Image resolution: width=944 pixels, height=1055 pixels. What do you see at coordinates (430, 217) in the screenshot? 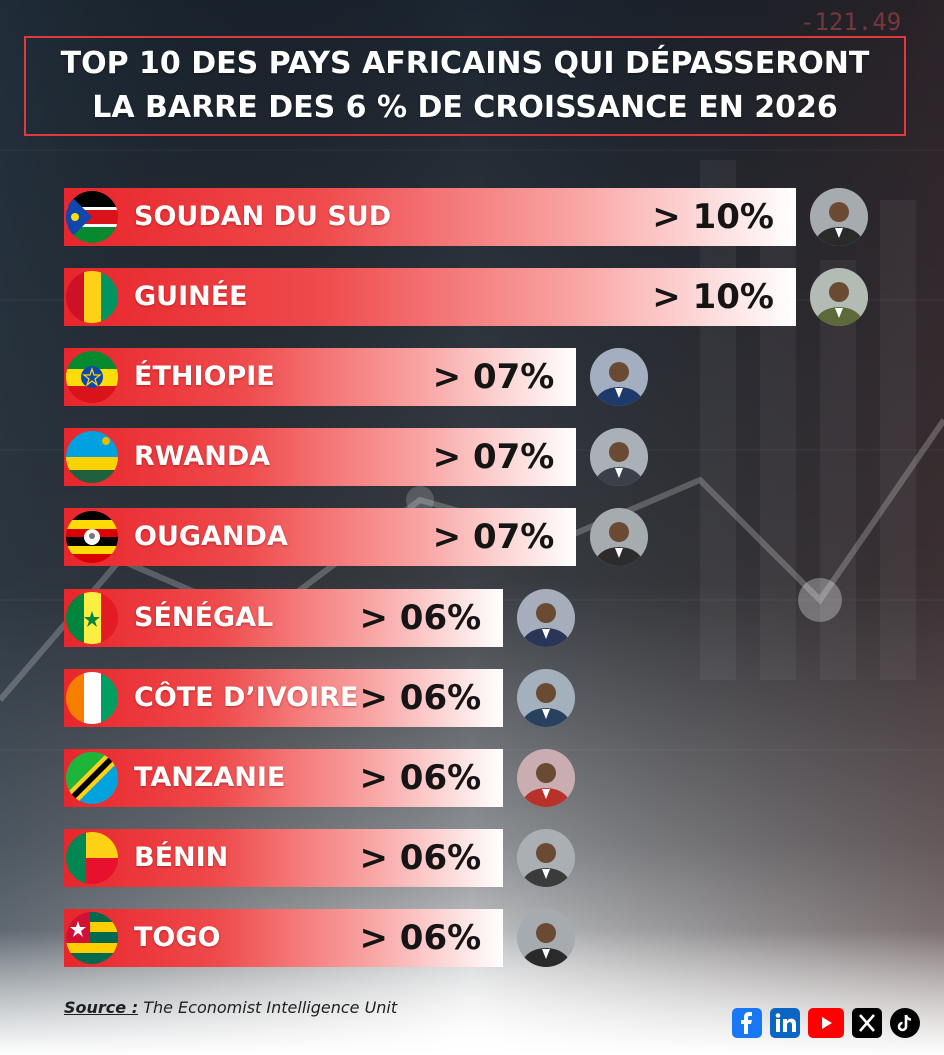
I see `bar: SOUDAN DU SUD > 10%` at bounding box center [430, 217].